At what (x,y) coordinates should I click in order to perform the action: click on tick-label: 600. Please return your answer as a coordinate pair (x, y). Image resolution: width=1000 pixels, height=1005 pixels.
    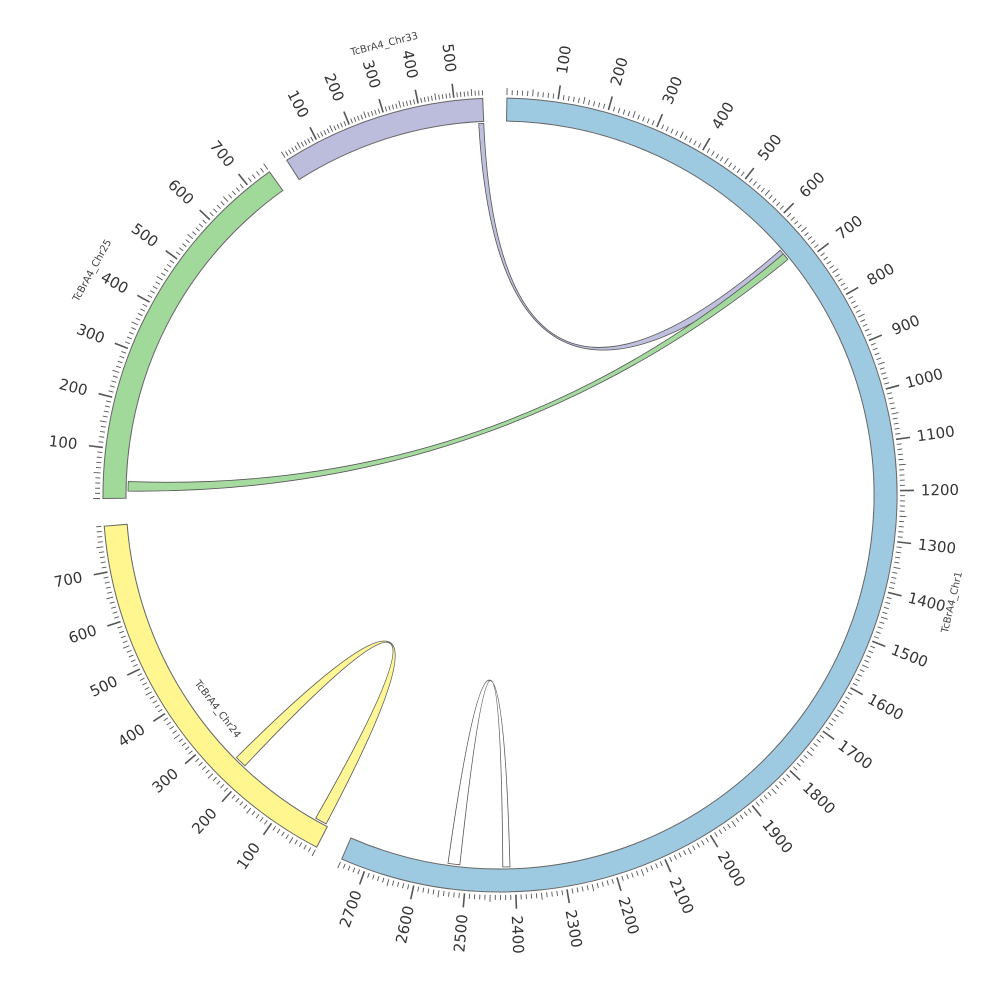
    Looking at the image, I should click on (812, 184).